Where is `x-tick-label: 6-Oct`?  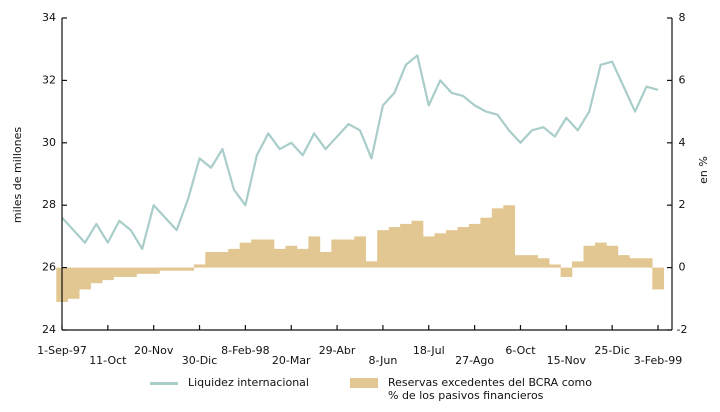 x-tick-label: 6-Oct is located at coordinates (520, 350).